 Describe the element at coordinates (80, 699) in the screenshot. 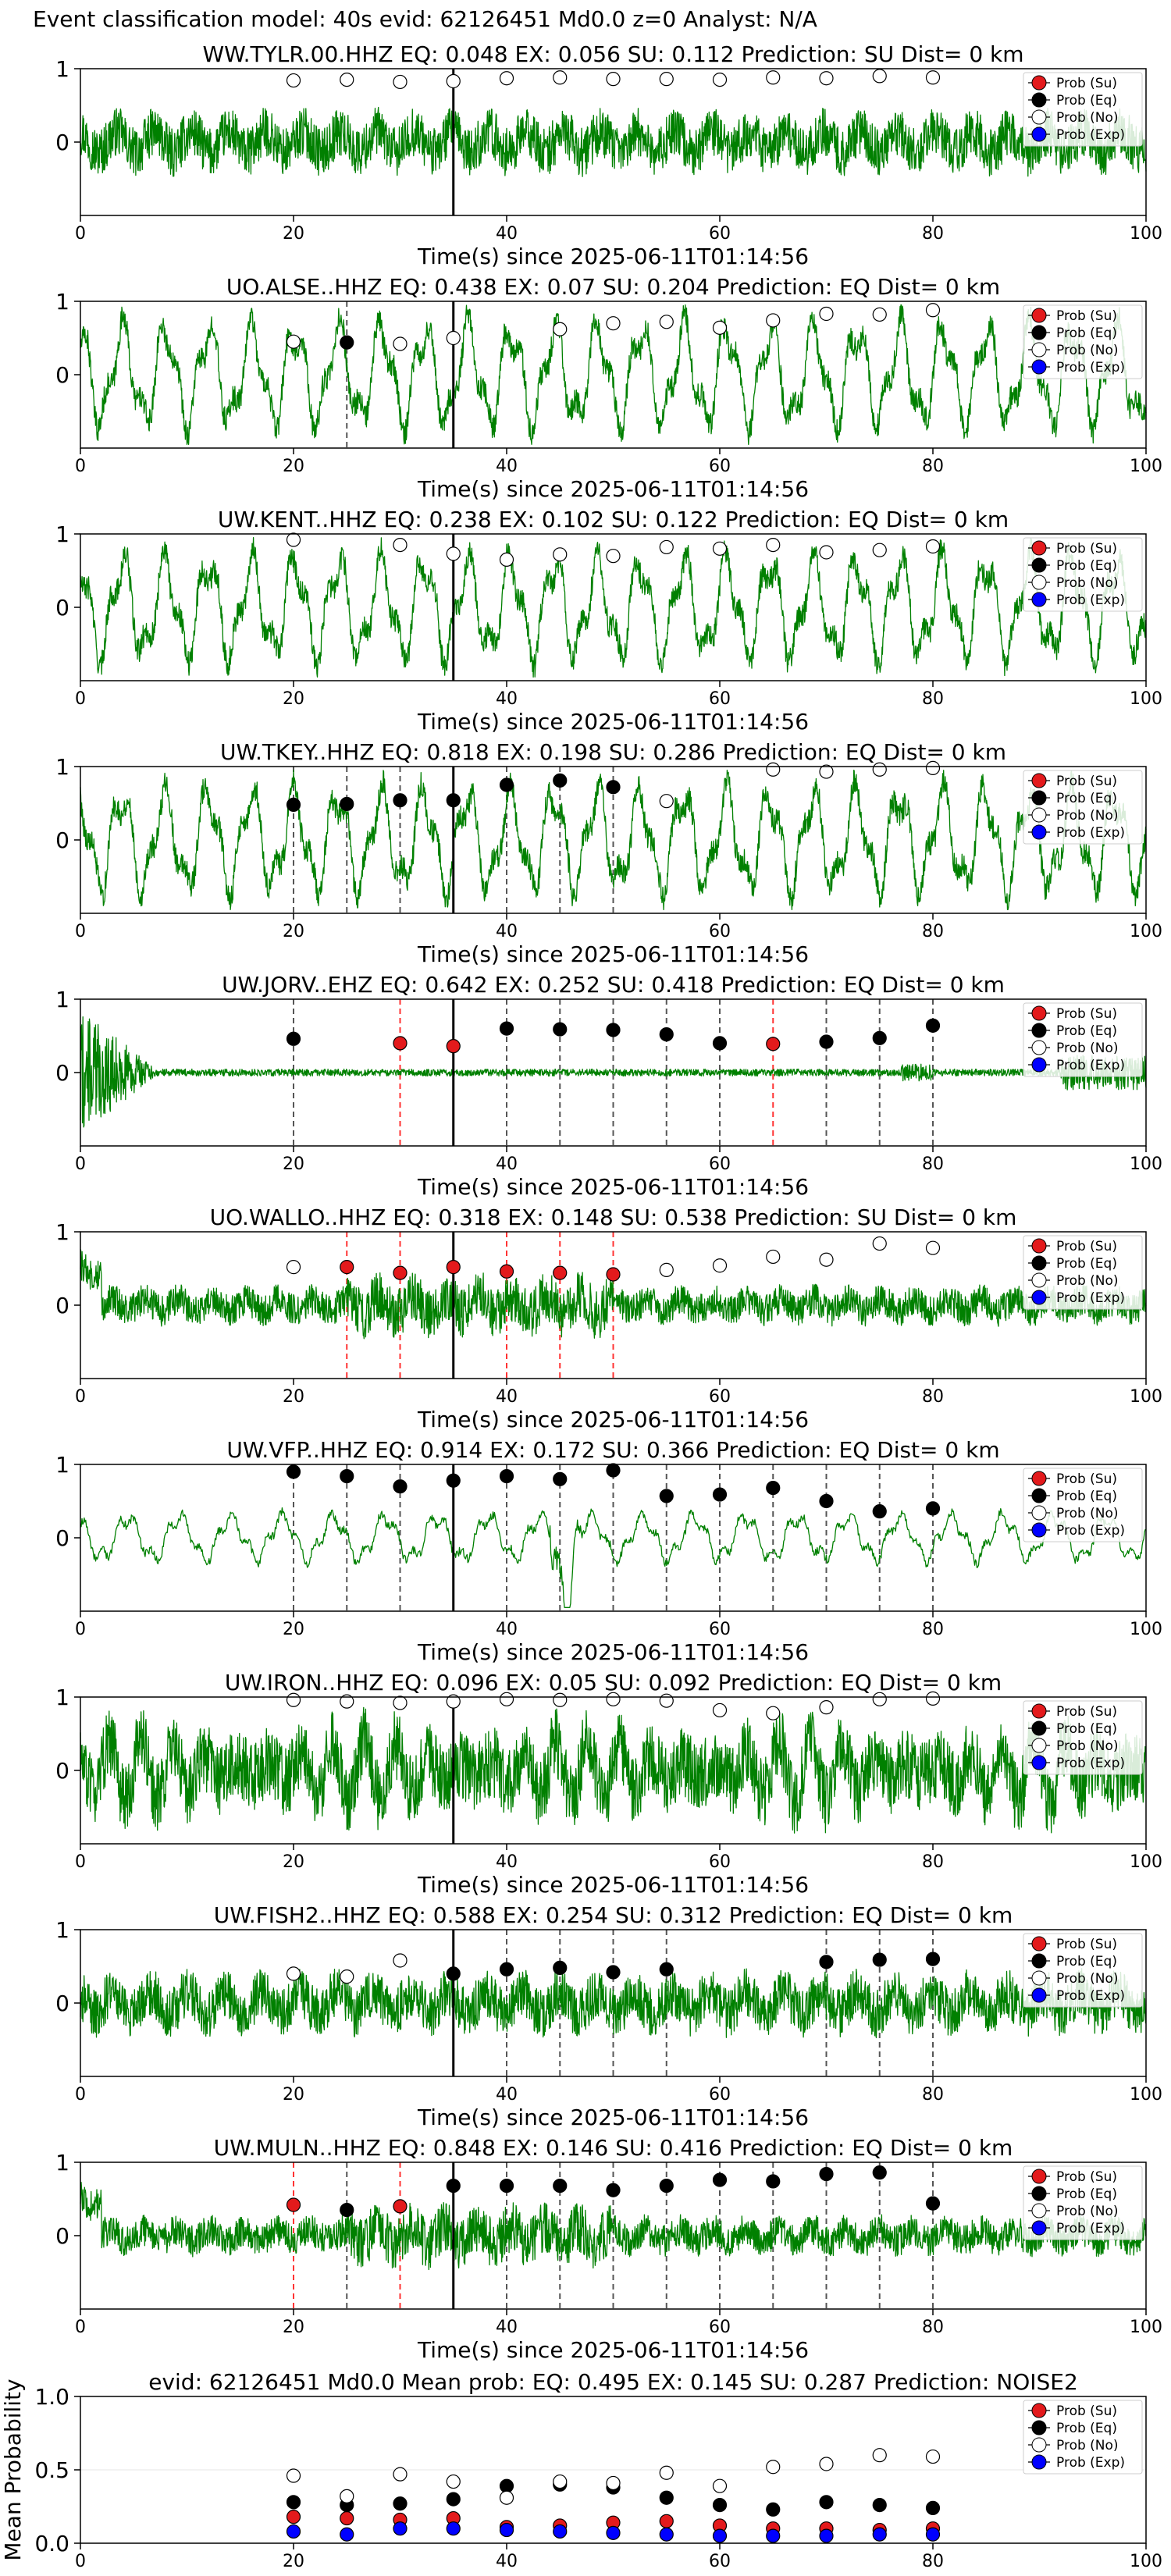

I see `x-tick-label: 0` at that location.